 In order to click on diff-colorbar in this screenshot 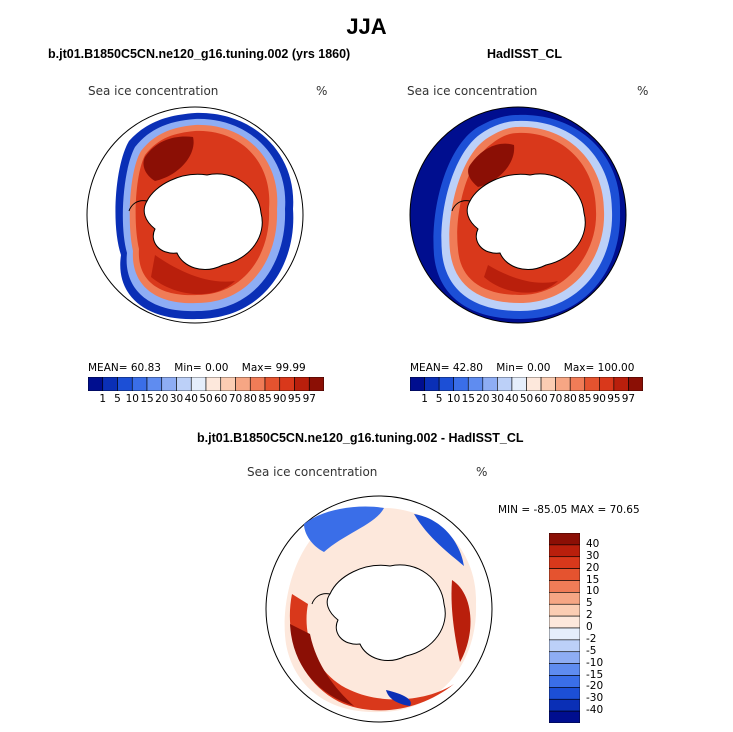, I will do `click(564, 628)`.